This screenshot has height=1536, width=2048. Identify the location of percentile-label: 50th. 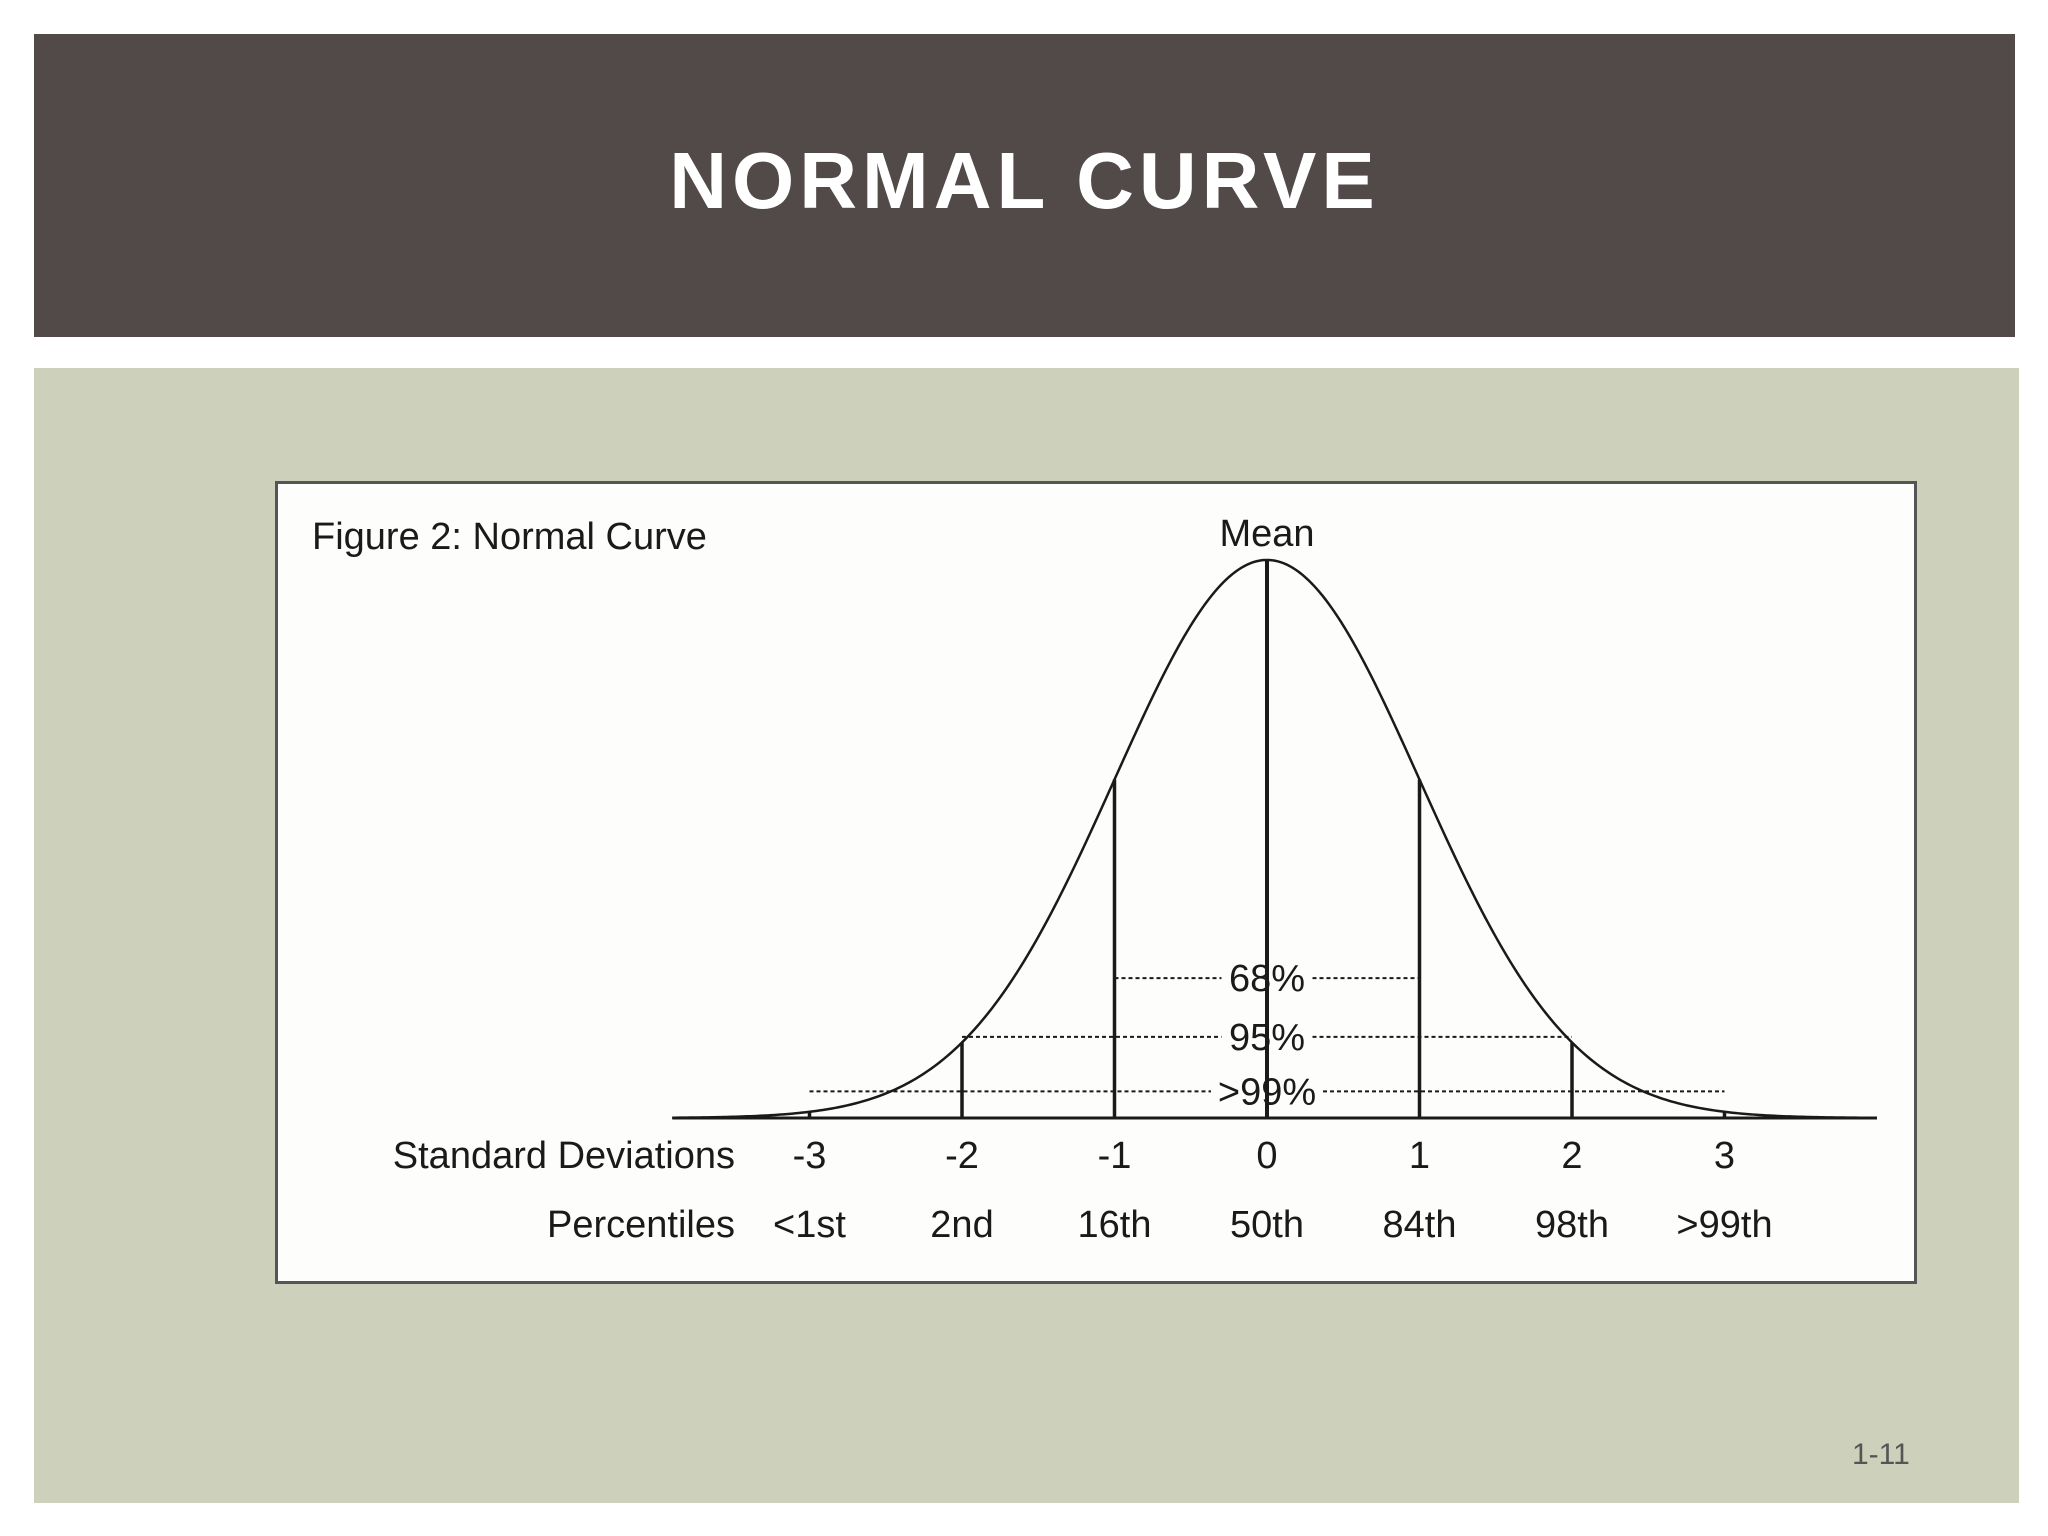
(1267, 1225).